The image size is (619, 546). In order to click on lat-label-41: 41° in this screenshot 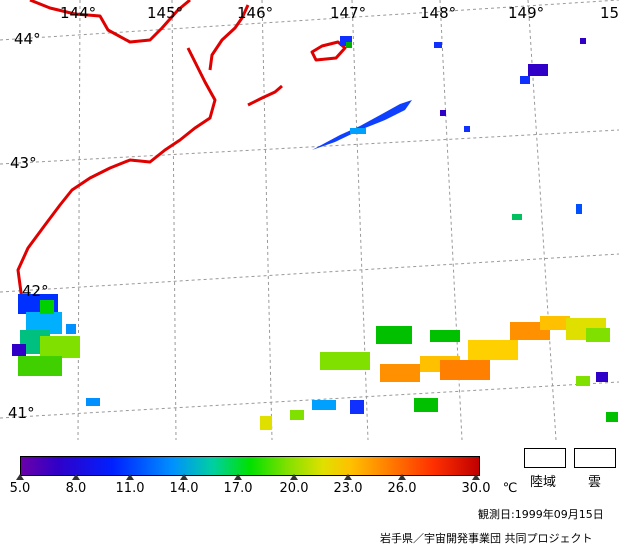, I will do `click(21, 413)`.